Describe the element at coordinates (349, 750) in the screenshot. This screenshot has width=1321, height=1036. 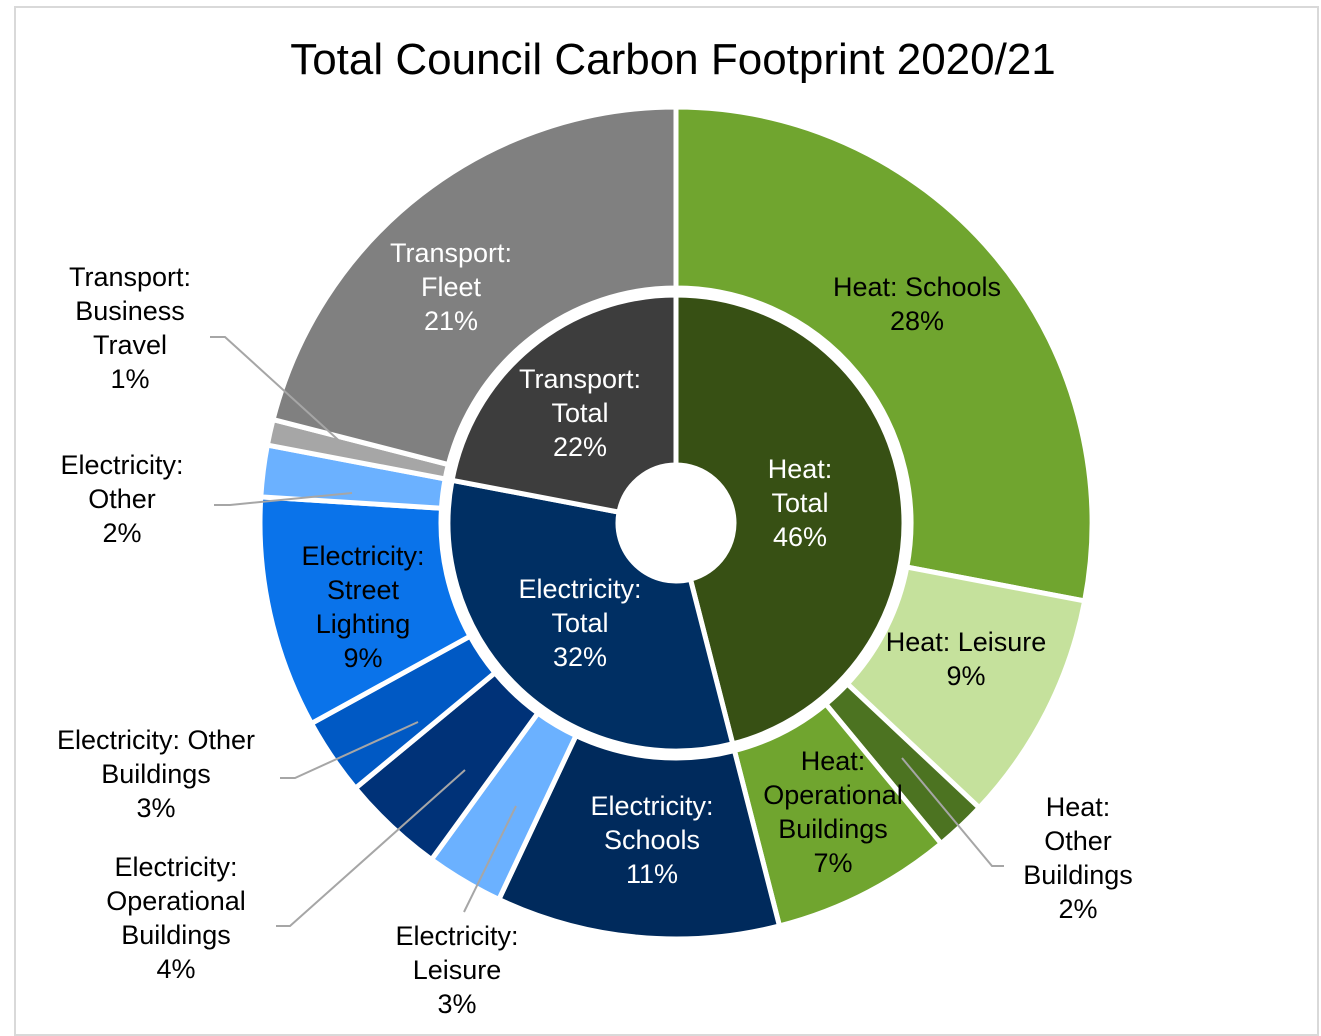
I see `leader-line-electricity-other-buildings` at that location.